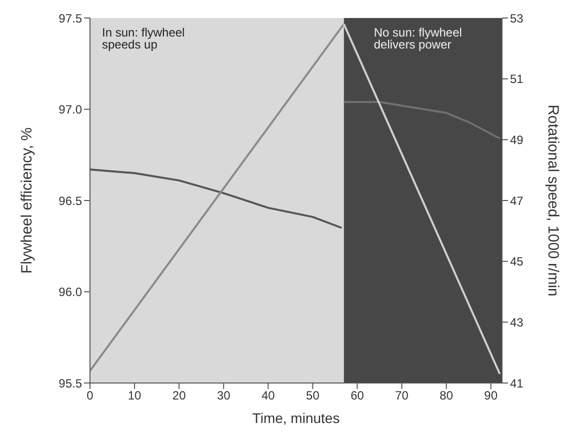  Describe the element at coordinates (447, 395) in the screenshot. I see `x-tick-label: 80` at that location.